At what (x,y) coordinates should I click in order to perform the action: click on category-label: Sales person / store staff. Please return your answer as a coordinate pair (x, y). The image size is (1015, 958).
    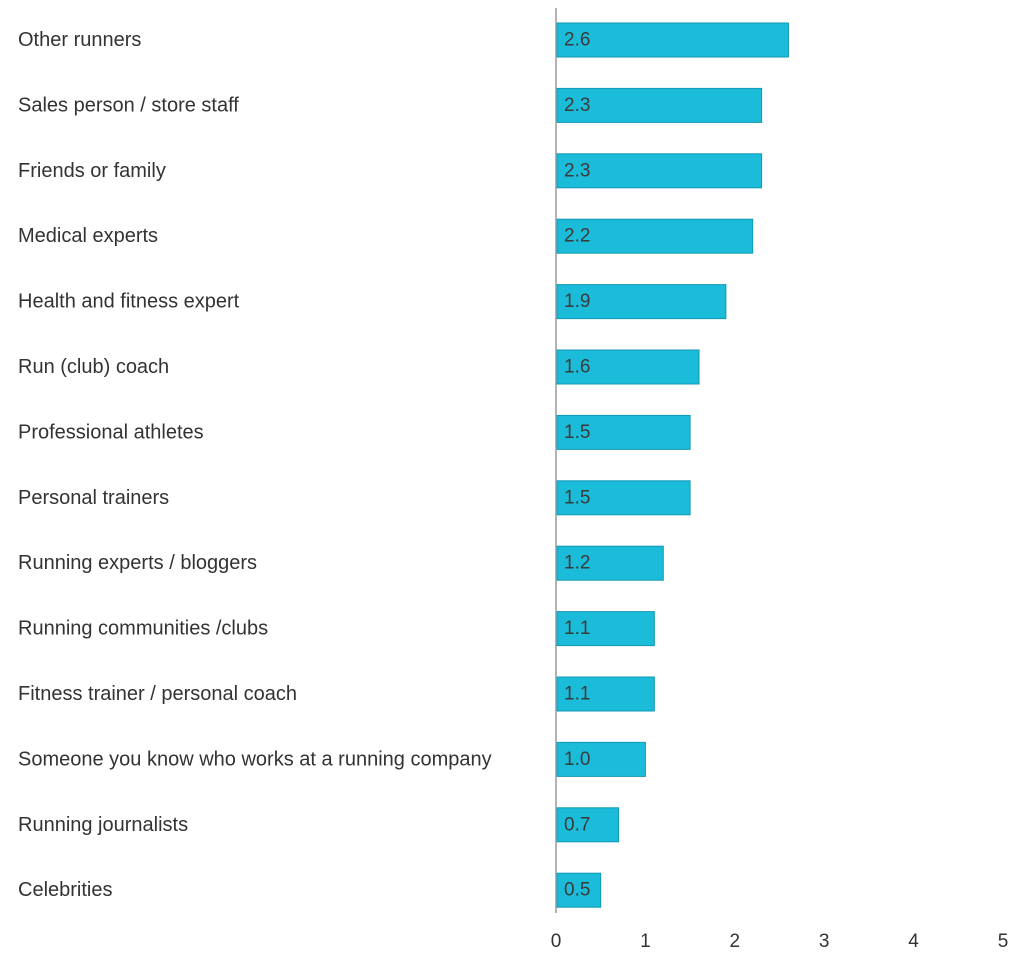
    Looking at the image, I should click on (128, 105).